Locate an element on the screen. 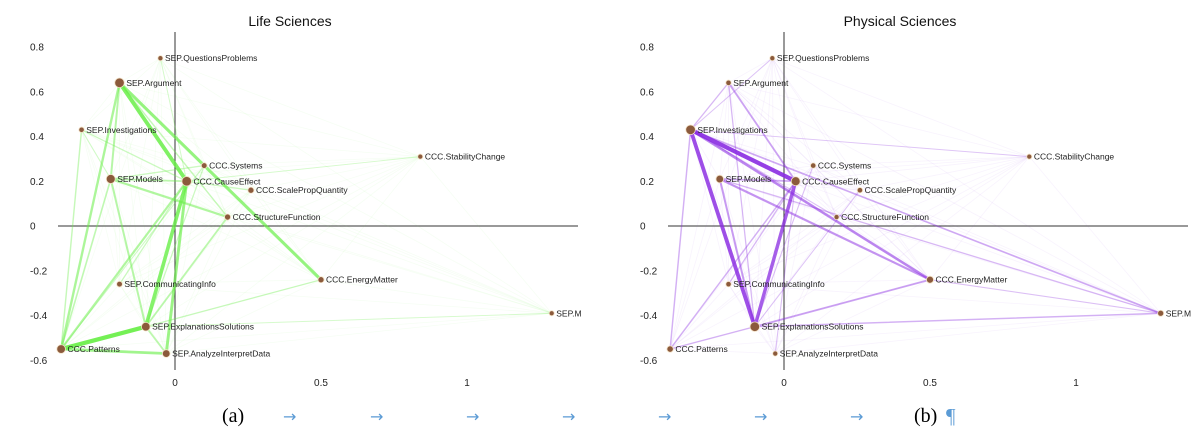 The height and width of the screenshot is (439, 1192). x-tick-label: 1 is located at coordinates (467, 383).